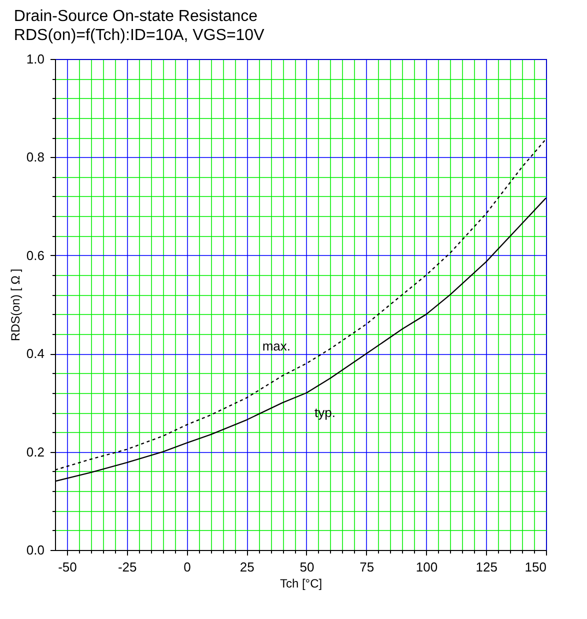 This screenshot has height=619, width=587. I want to click on y-tick-label: 1.0, so click(35, 59).